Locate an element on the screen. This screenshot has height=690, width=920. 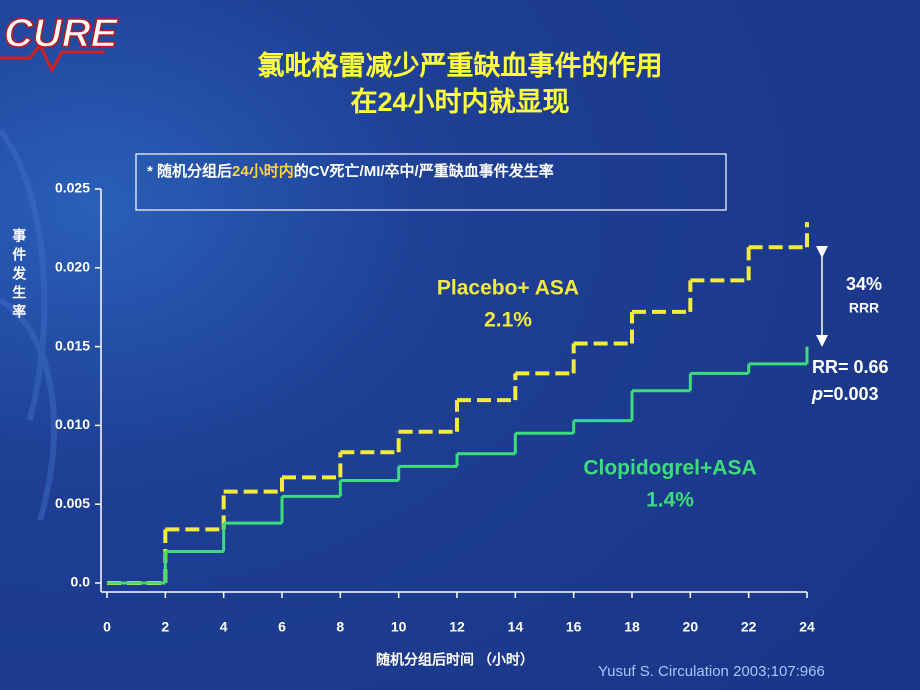
citation: Yusuf S. Circulation 2003;107:966 is located at coordinates (711, 671).